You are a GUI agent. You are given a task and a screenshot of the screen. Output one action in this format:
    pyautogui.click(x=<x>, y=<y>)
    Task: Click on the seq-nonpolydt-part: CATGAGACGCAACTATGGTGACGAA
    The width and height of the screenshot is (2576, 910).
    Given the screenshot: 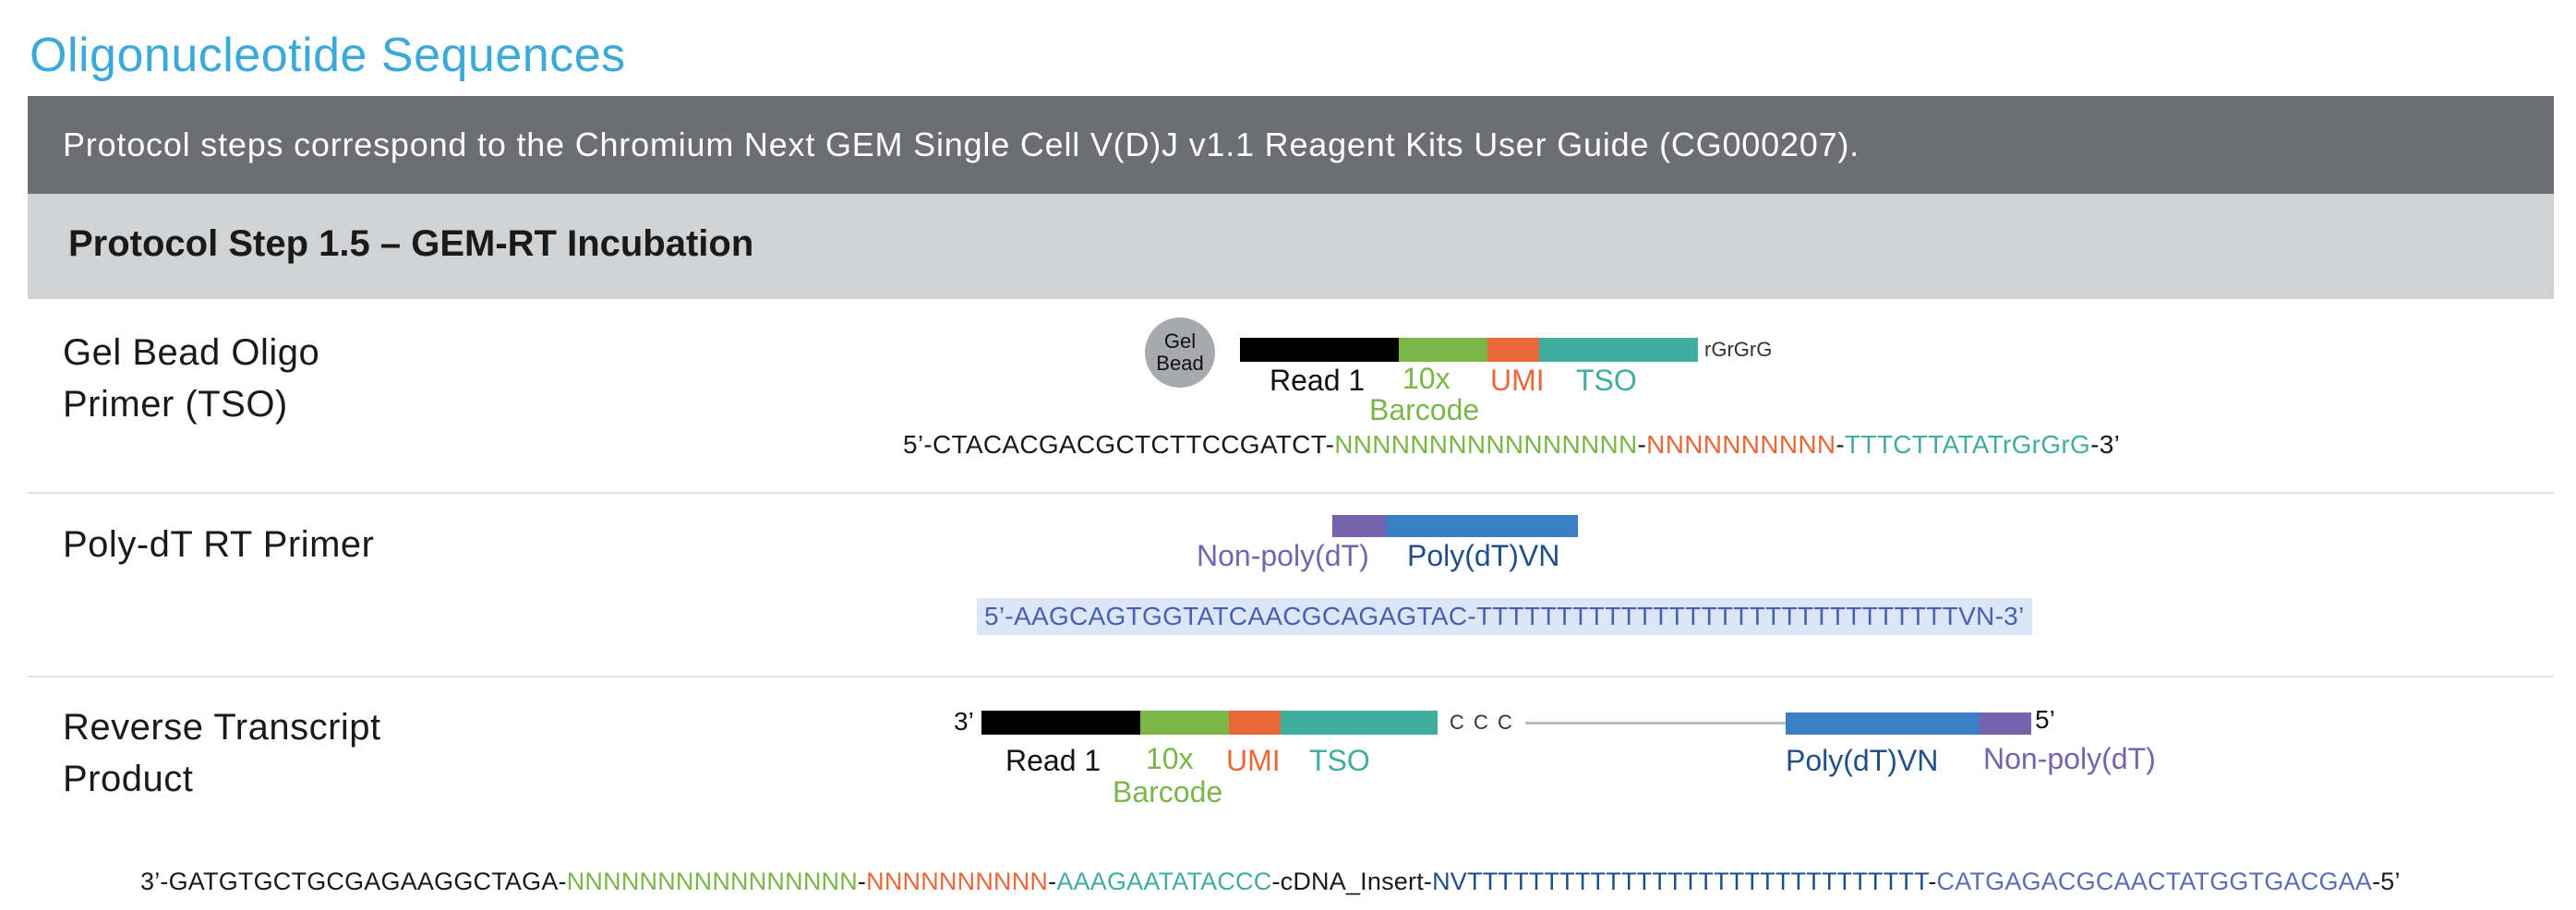 What is the action you would take?
    pyautogui.click(x=2154, y=881)
    